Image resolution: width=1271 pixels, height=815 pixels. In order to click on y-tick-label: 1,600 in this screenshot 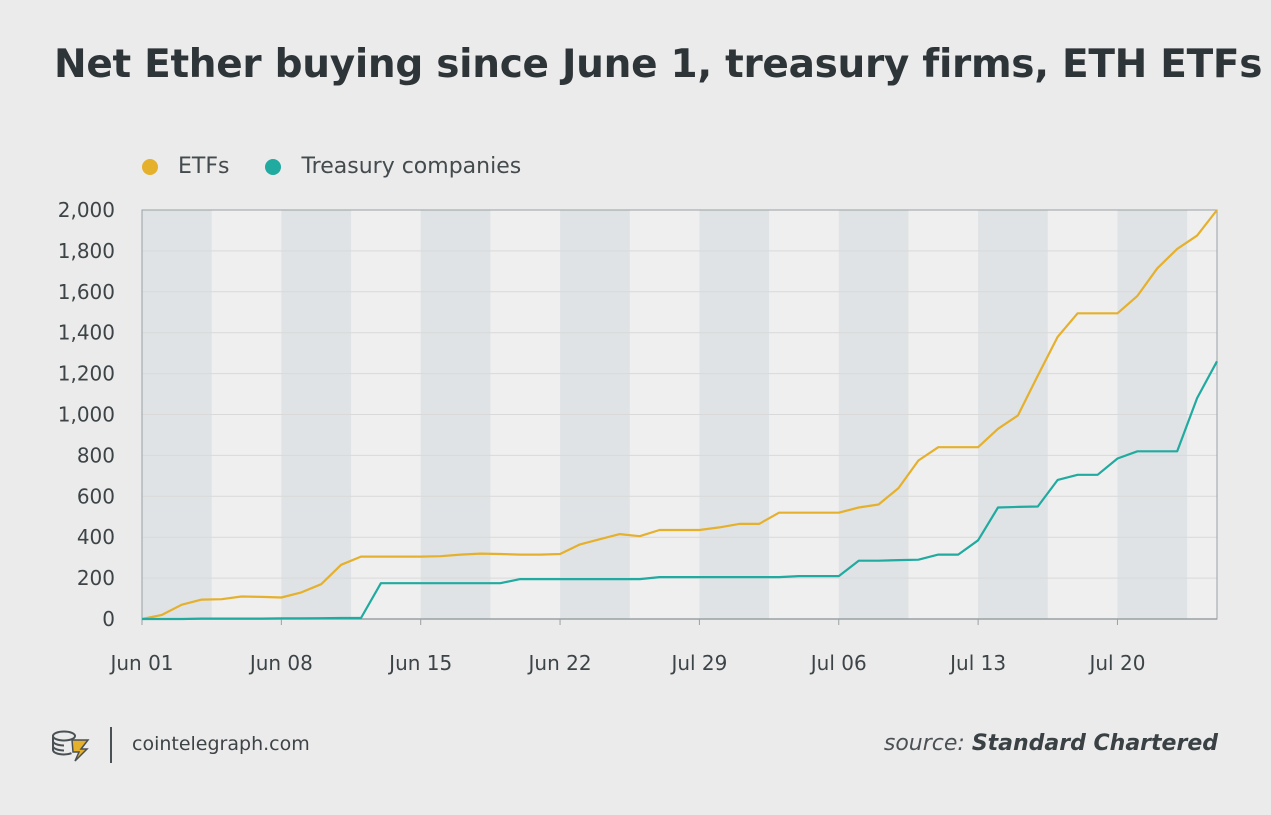, I will do `click(86, 292)`.